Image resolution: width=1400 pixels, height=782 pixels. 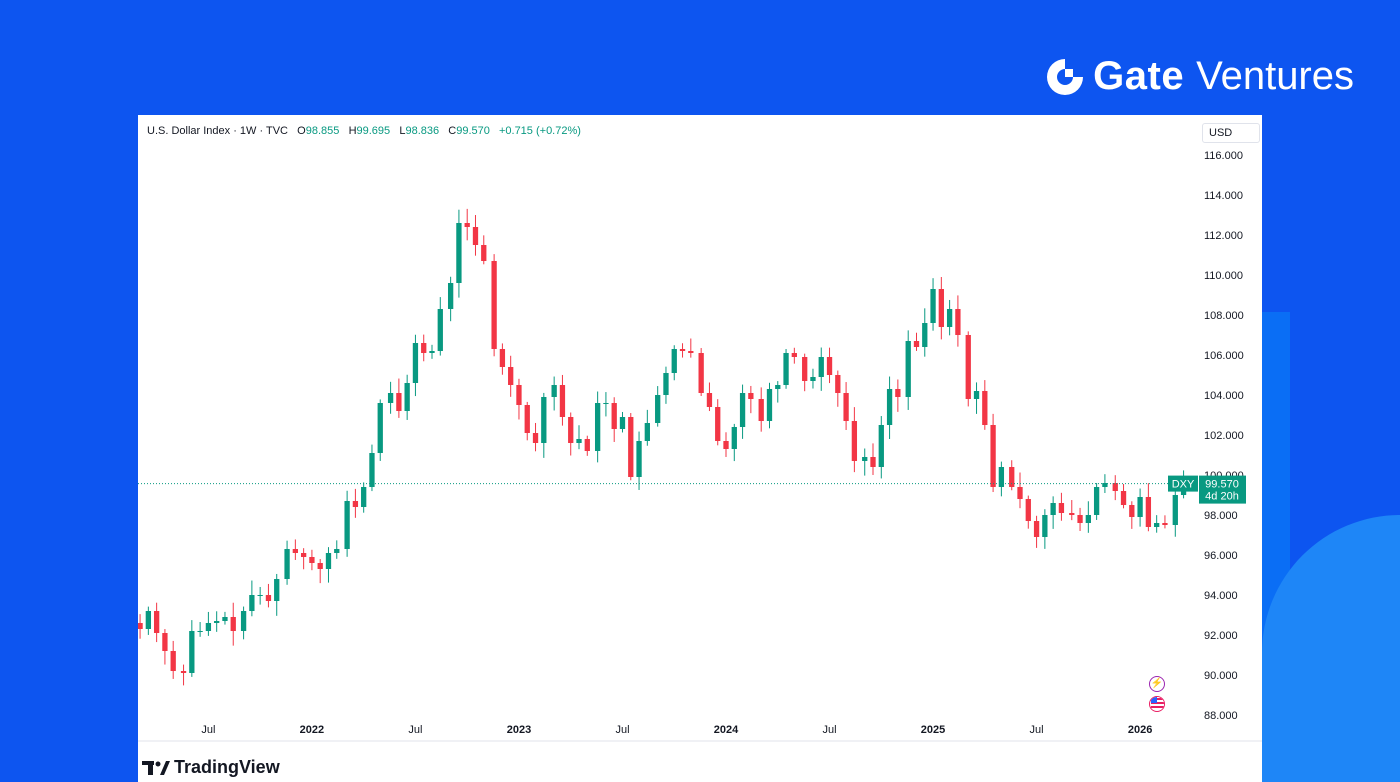 I want to click on tradingview-logo: TradingView, so click(x=211, y=767).